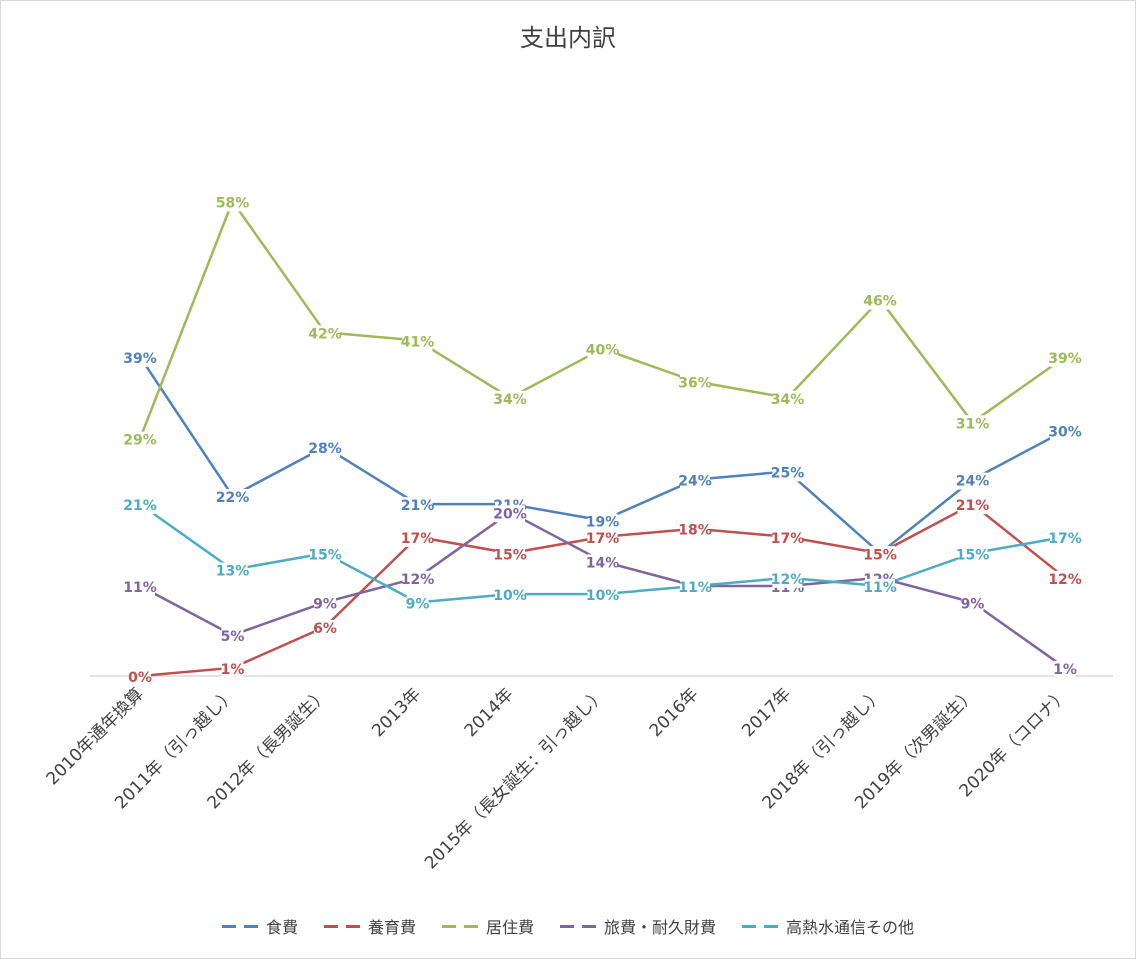 The height and width of the screenshot is (959, 1136). What do you see at coordinates (95, 736) in the screenshot?
I see `x-tick-label: 2010年通年換算` at bounding box center [95, 736].